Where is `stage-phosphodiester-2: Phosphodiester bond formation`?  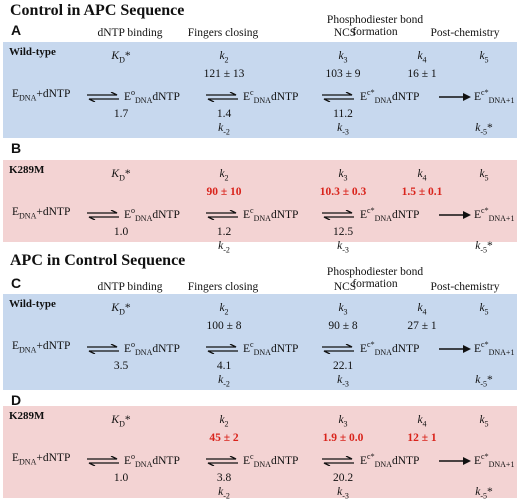
stage-phosphodiester-2: Phosphodiester bond formation is located at coordinates (375, 278).